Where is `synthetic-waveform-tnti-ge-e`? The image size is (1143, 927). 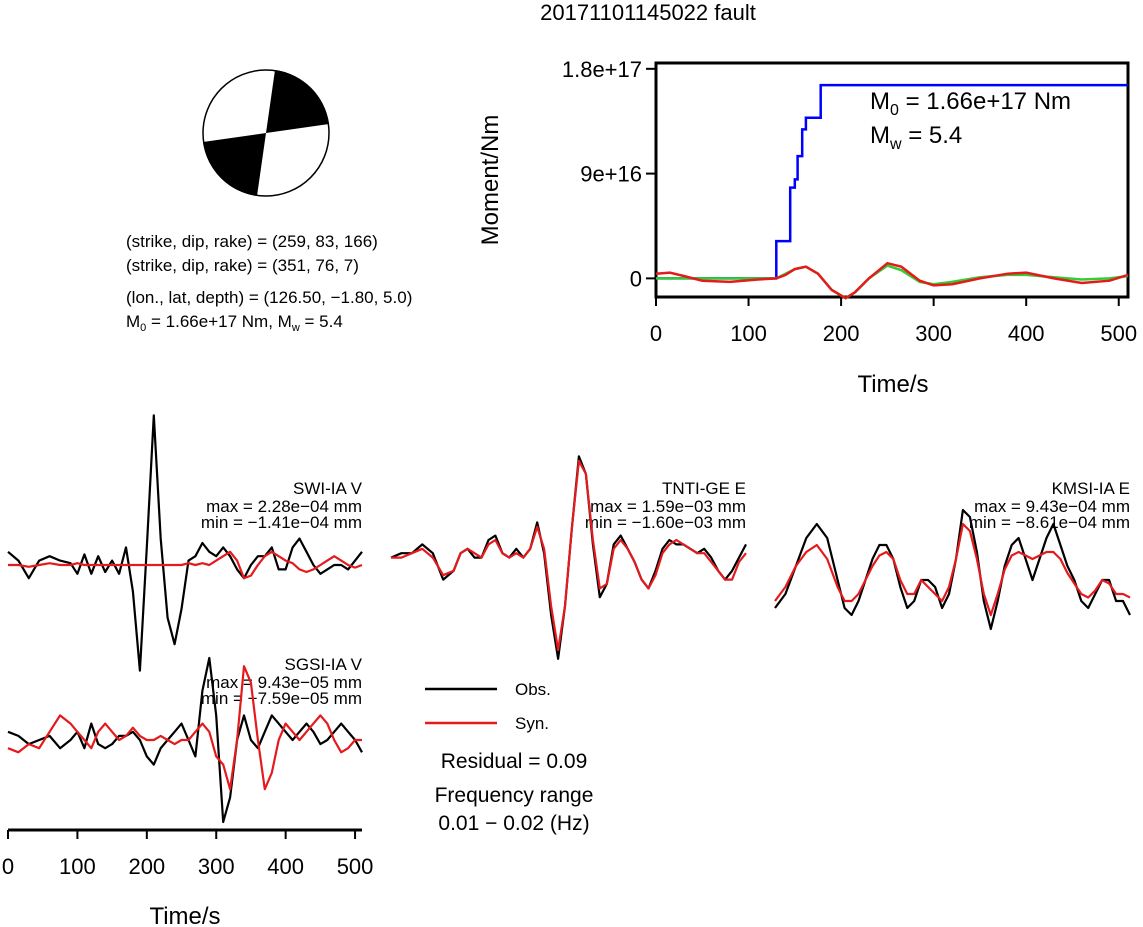 synthetic-waveform-tnti-ge-e is located at coordinates (569, 555).